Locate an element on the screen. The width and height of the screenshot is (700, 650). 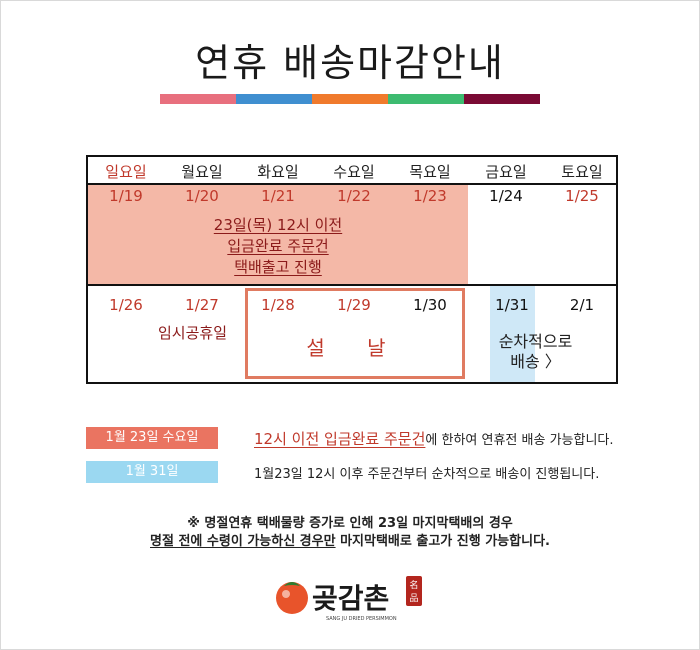
date-cell: 2/1 is located at coordinates (582, 305).